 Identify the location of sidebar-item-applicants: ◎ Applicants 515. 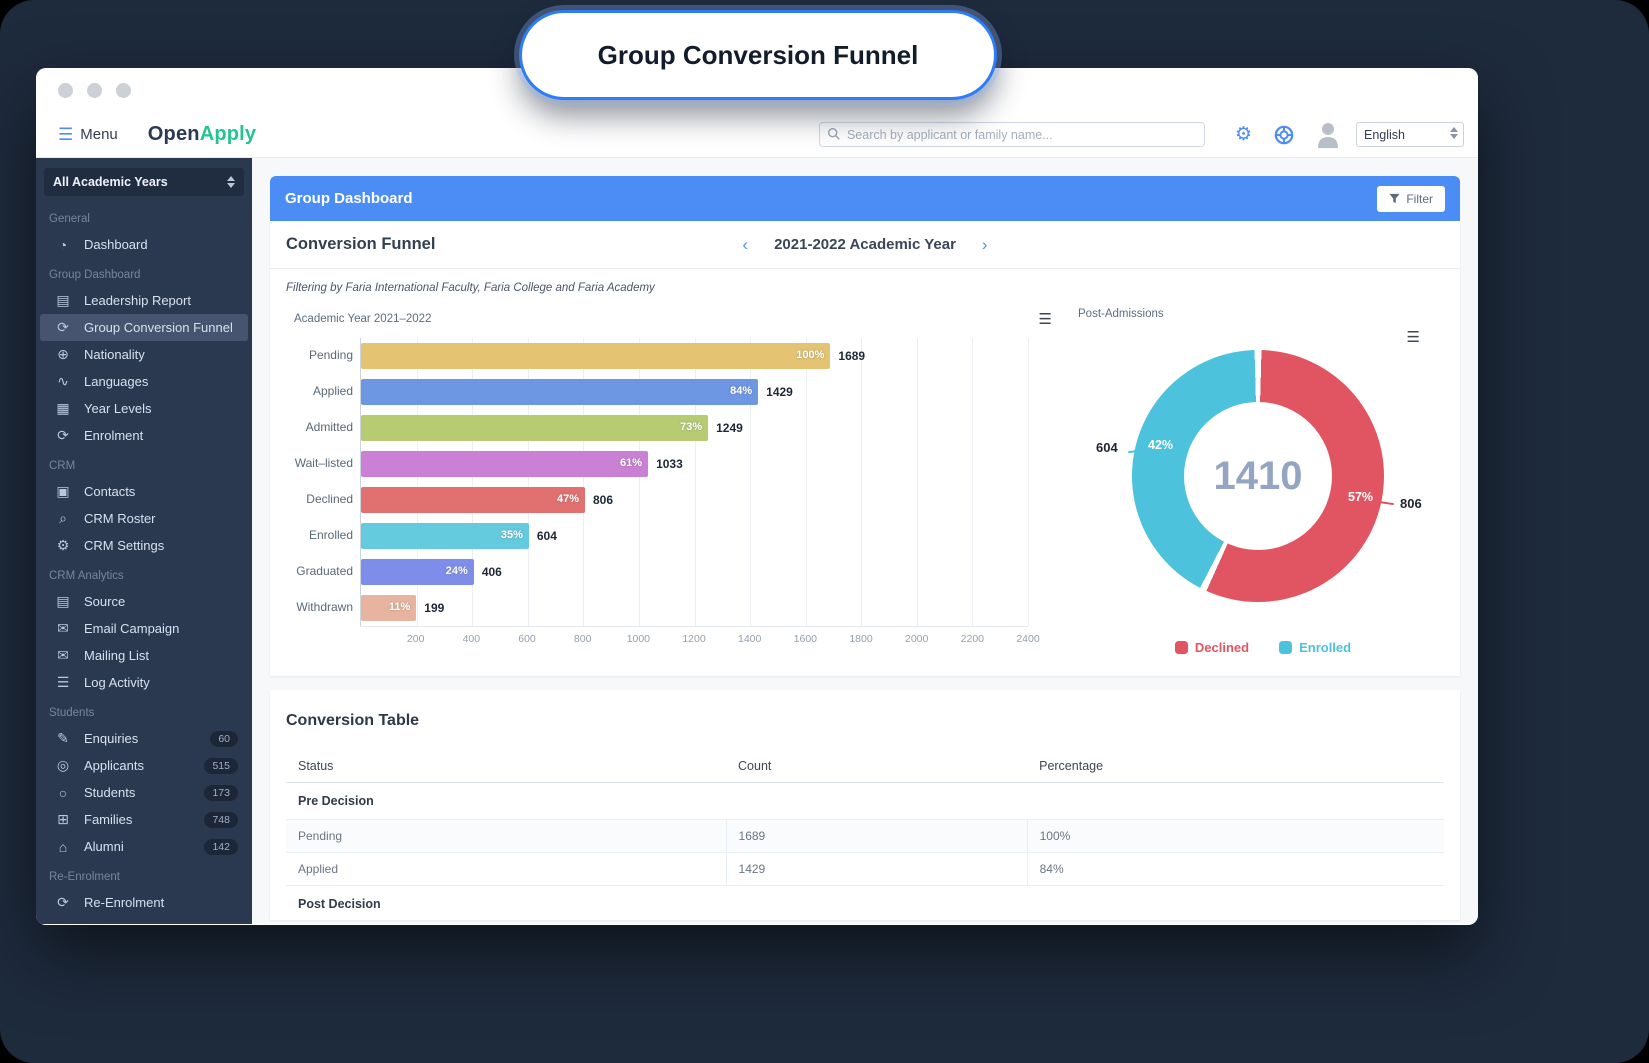
(144, 765).